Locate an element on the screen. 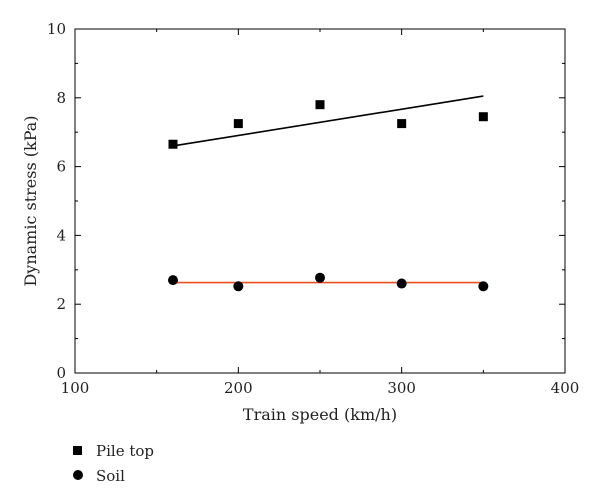  legend: Pile top Soil is located at coordinates (113, 463).